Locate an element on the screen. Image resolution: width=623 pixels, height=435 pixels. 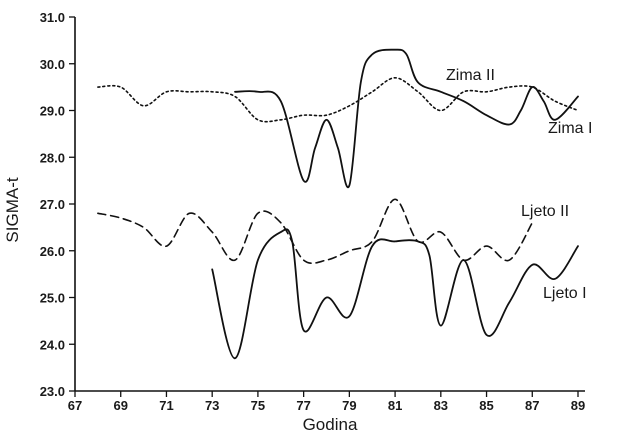
x-tick-label: 89 is located at coordinates (578, 405).